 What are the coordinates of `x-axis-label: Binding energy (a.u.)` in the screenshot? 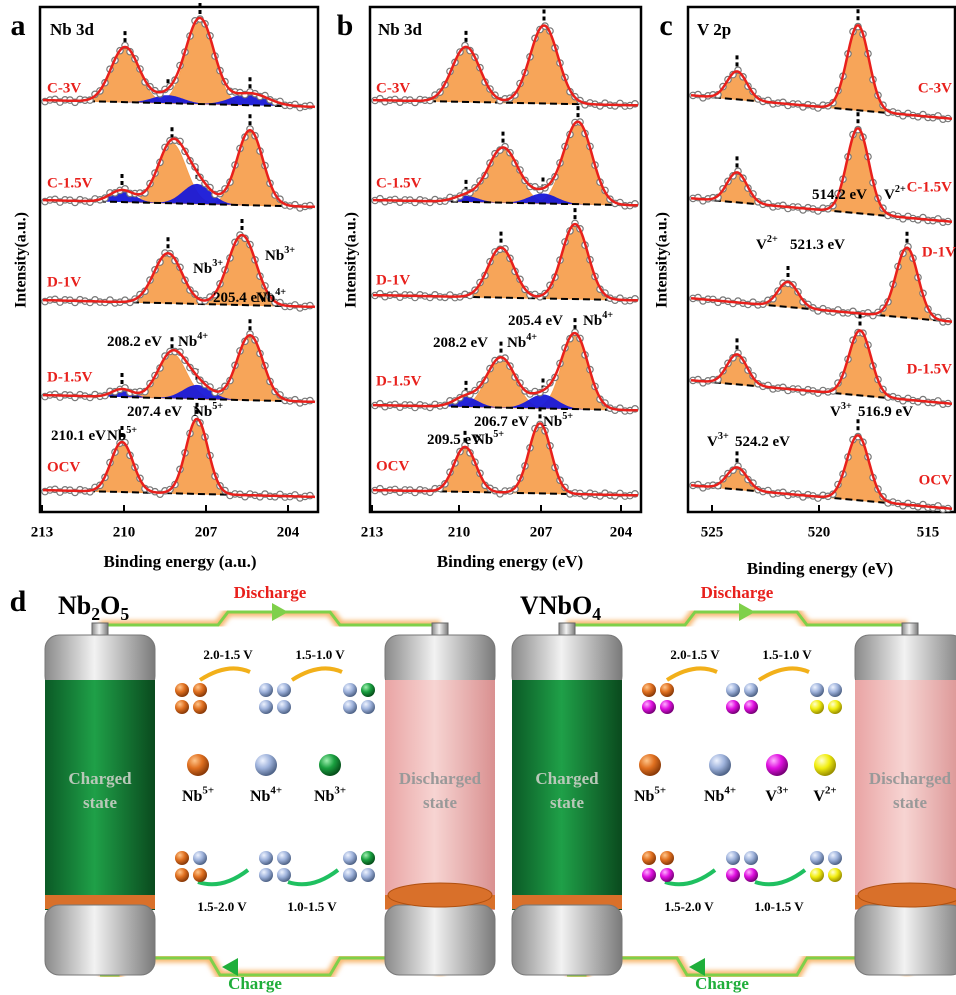 It's located at (179, 561).